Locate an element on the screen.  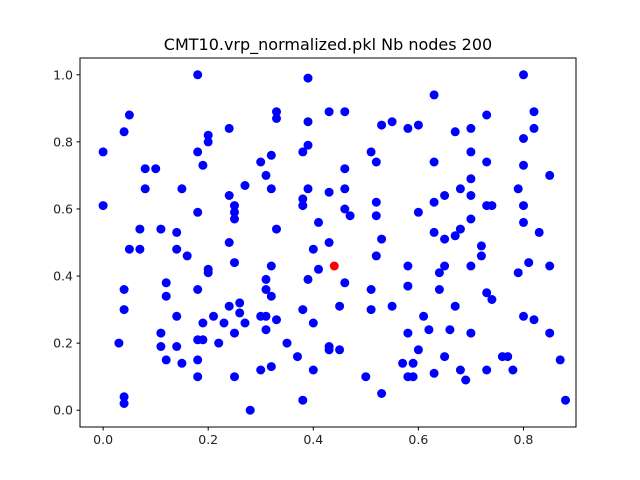
x-tick-label: 0.6 is located at coordinates (418, 439).